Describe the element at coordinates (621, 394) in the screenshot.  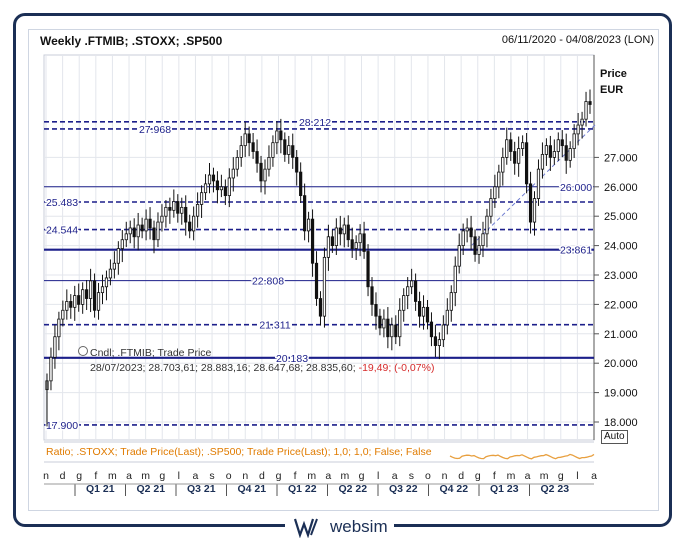
I see `y-tick-label: 19.000` at that location.